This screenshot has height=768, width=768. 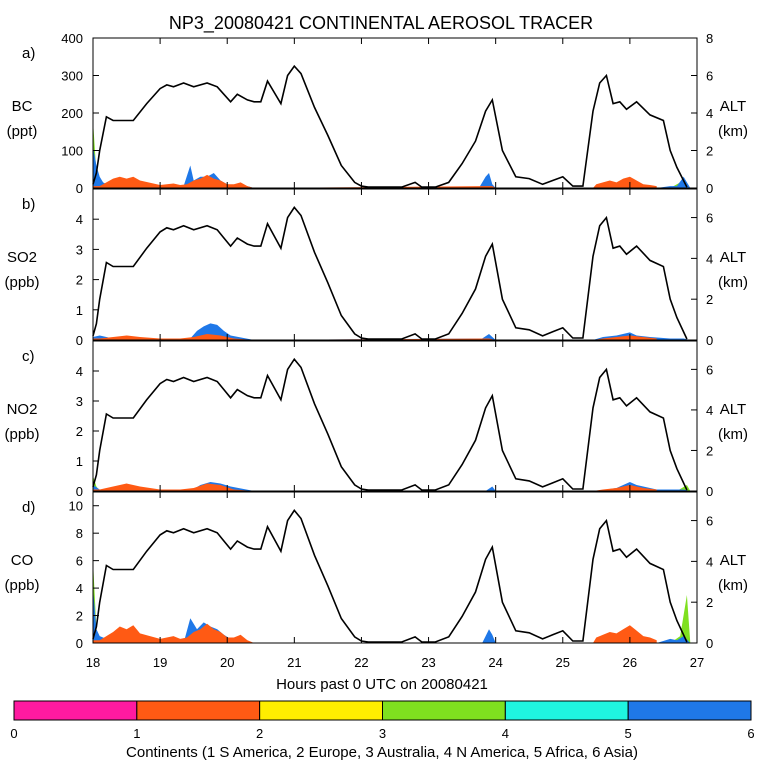 What do you see at coordinates (382, 733) in the screenshot?
I see `colorbar-tick-label: 3` at bounding box center [382, 733].